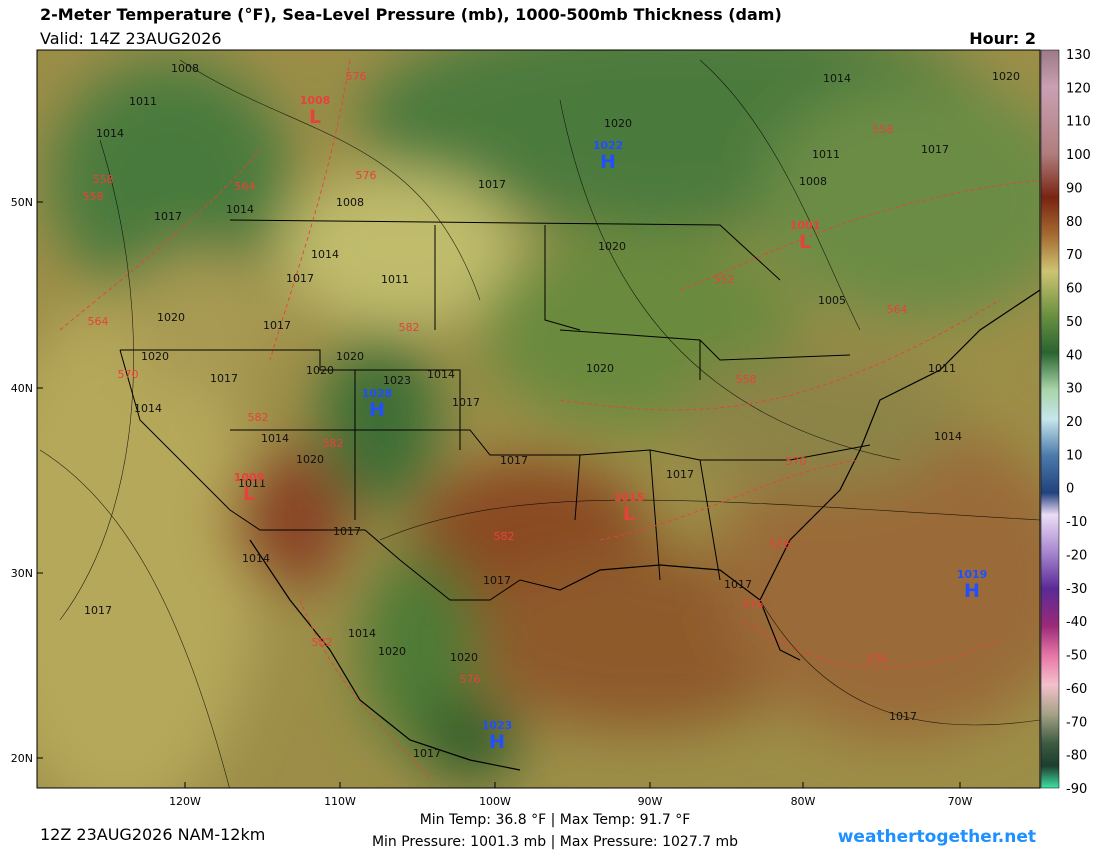 The width and height of the screenshot is (1100, 850). I want to click on site-credit: weathertogether.net, so click(937, 837).